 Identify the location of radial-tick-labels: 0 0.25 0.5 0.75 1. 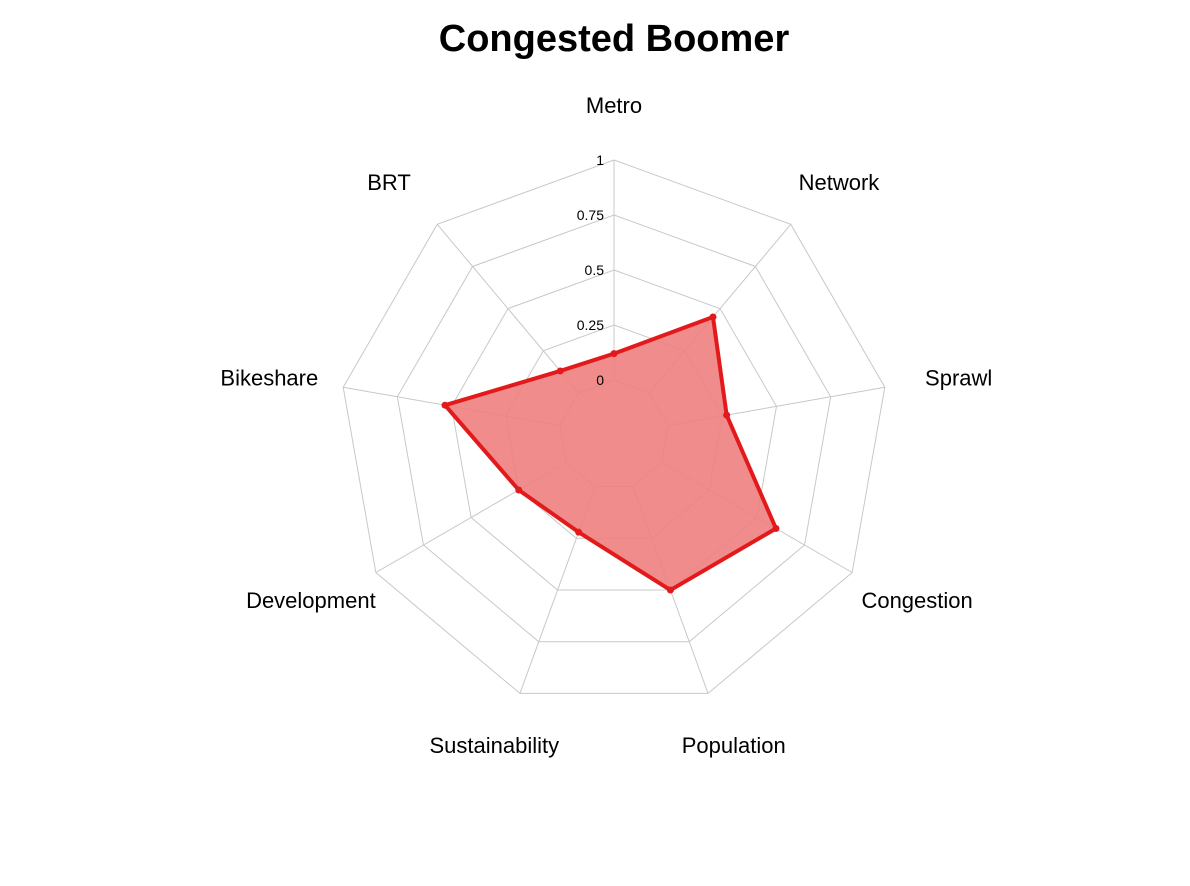
(590, 270).